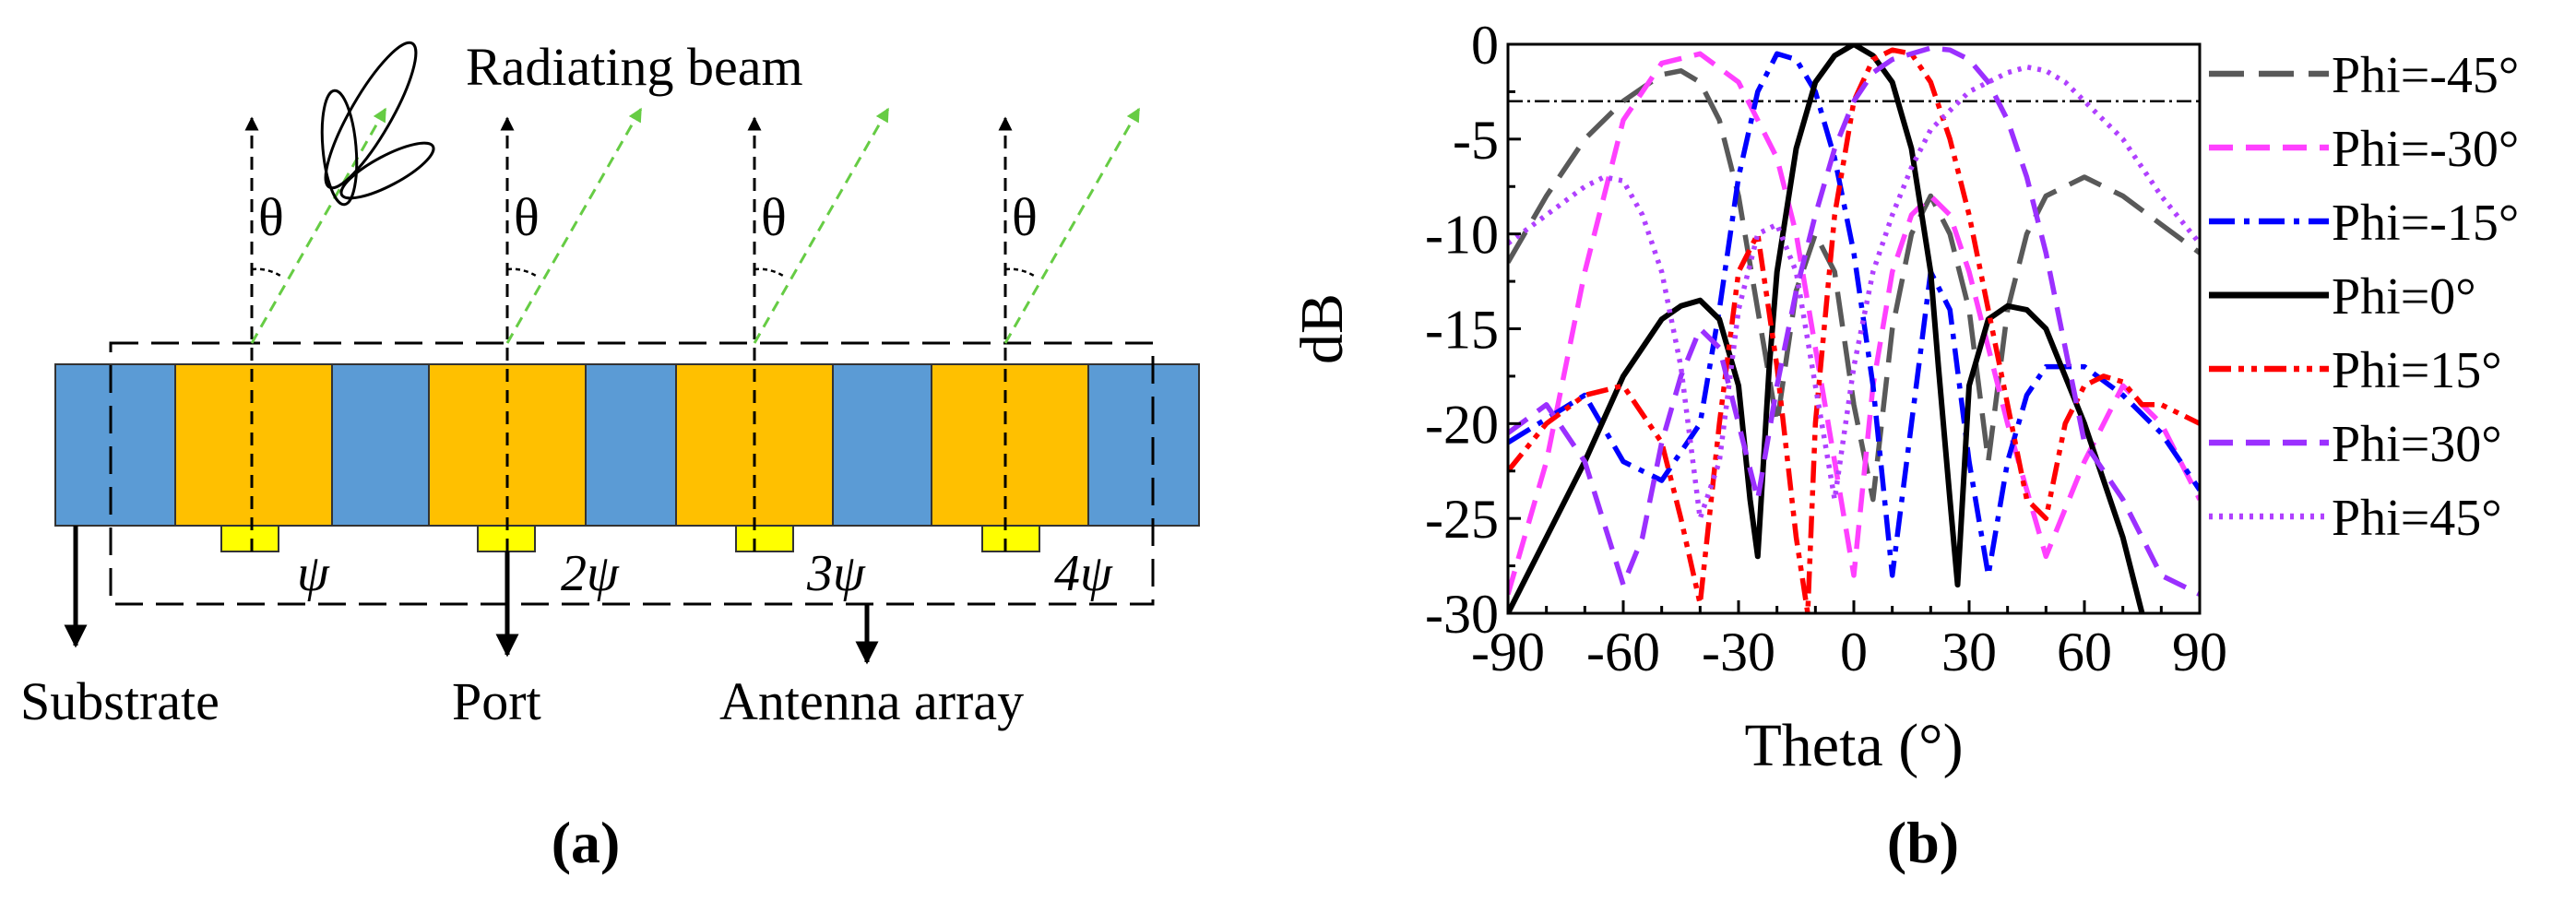  What do you see at coordinates (378, 124) in the screenshot?
I see `radiation-pattern-icon` at bounding box center [378, 124].